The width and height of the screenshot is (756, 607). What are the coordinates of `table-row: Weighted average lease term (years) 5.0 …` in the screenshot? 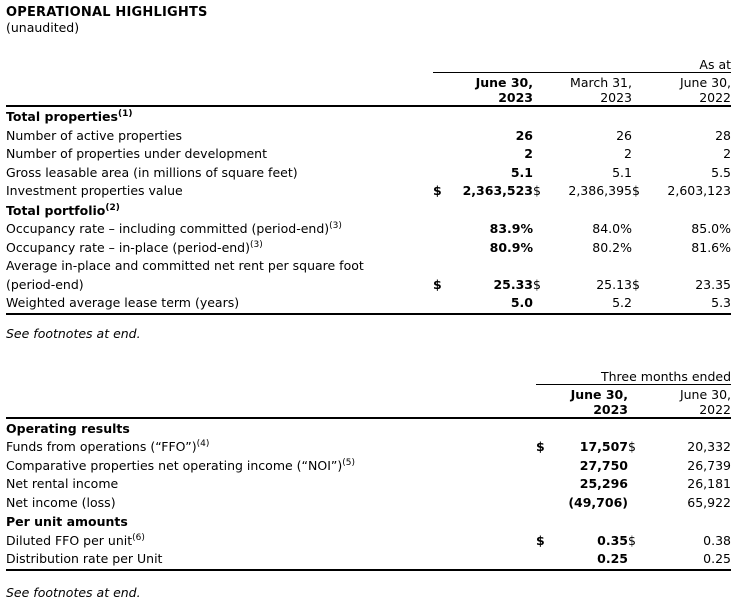 It's located at (369, 304).